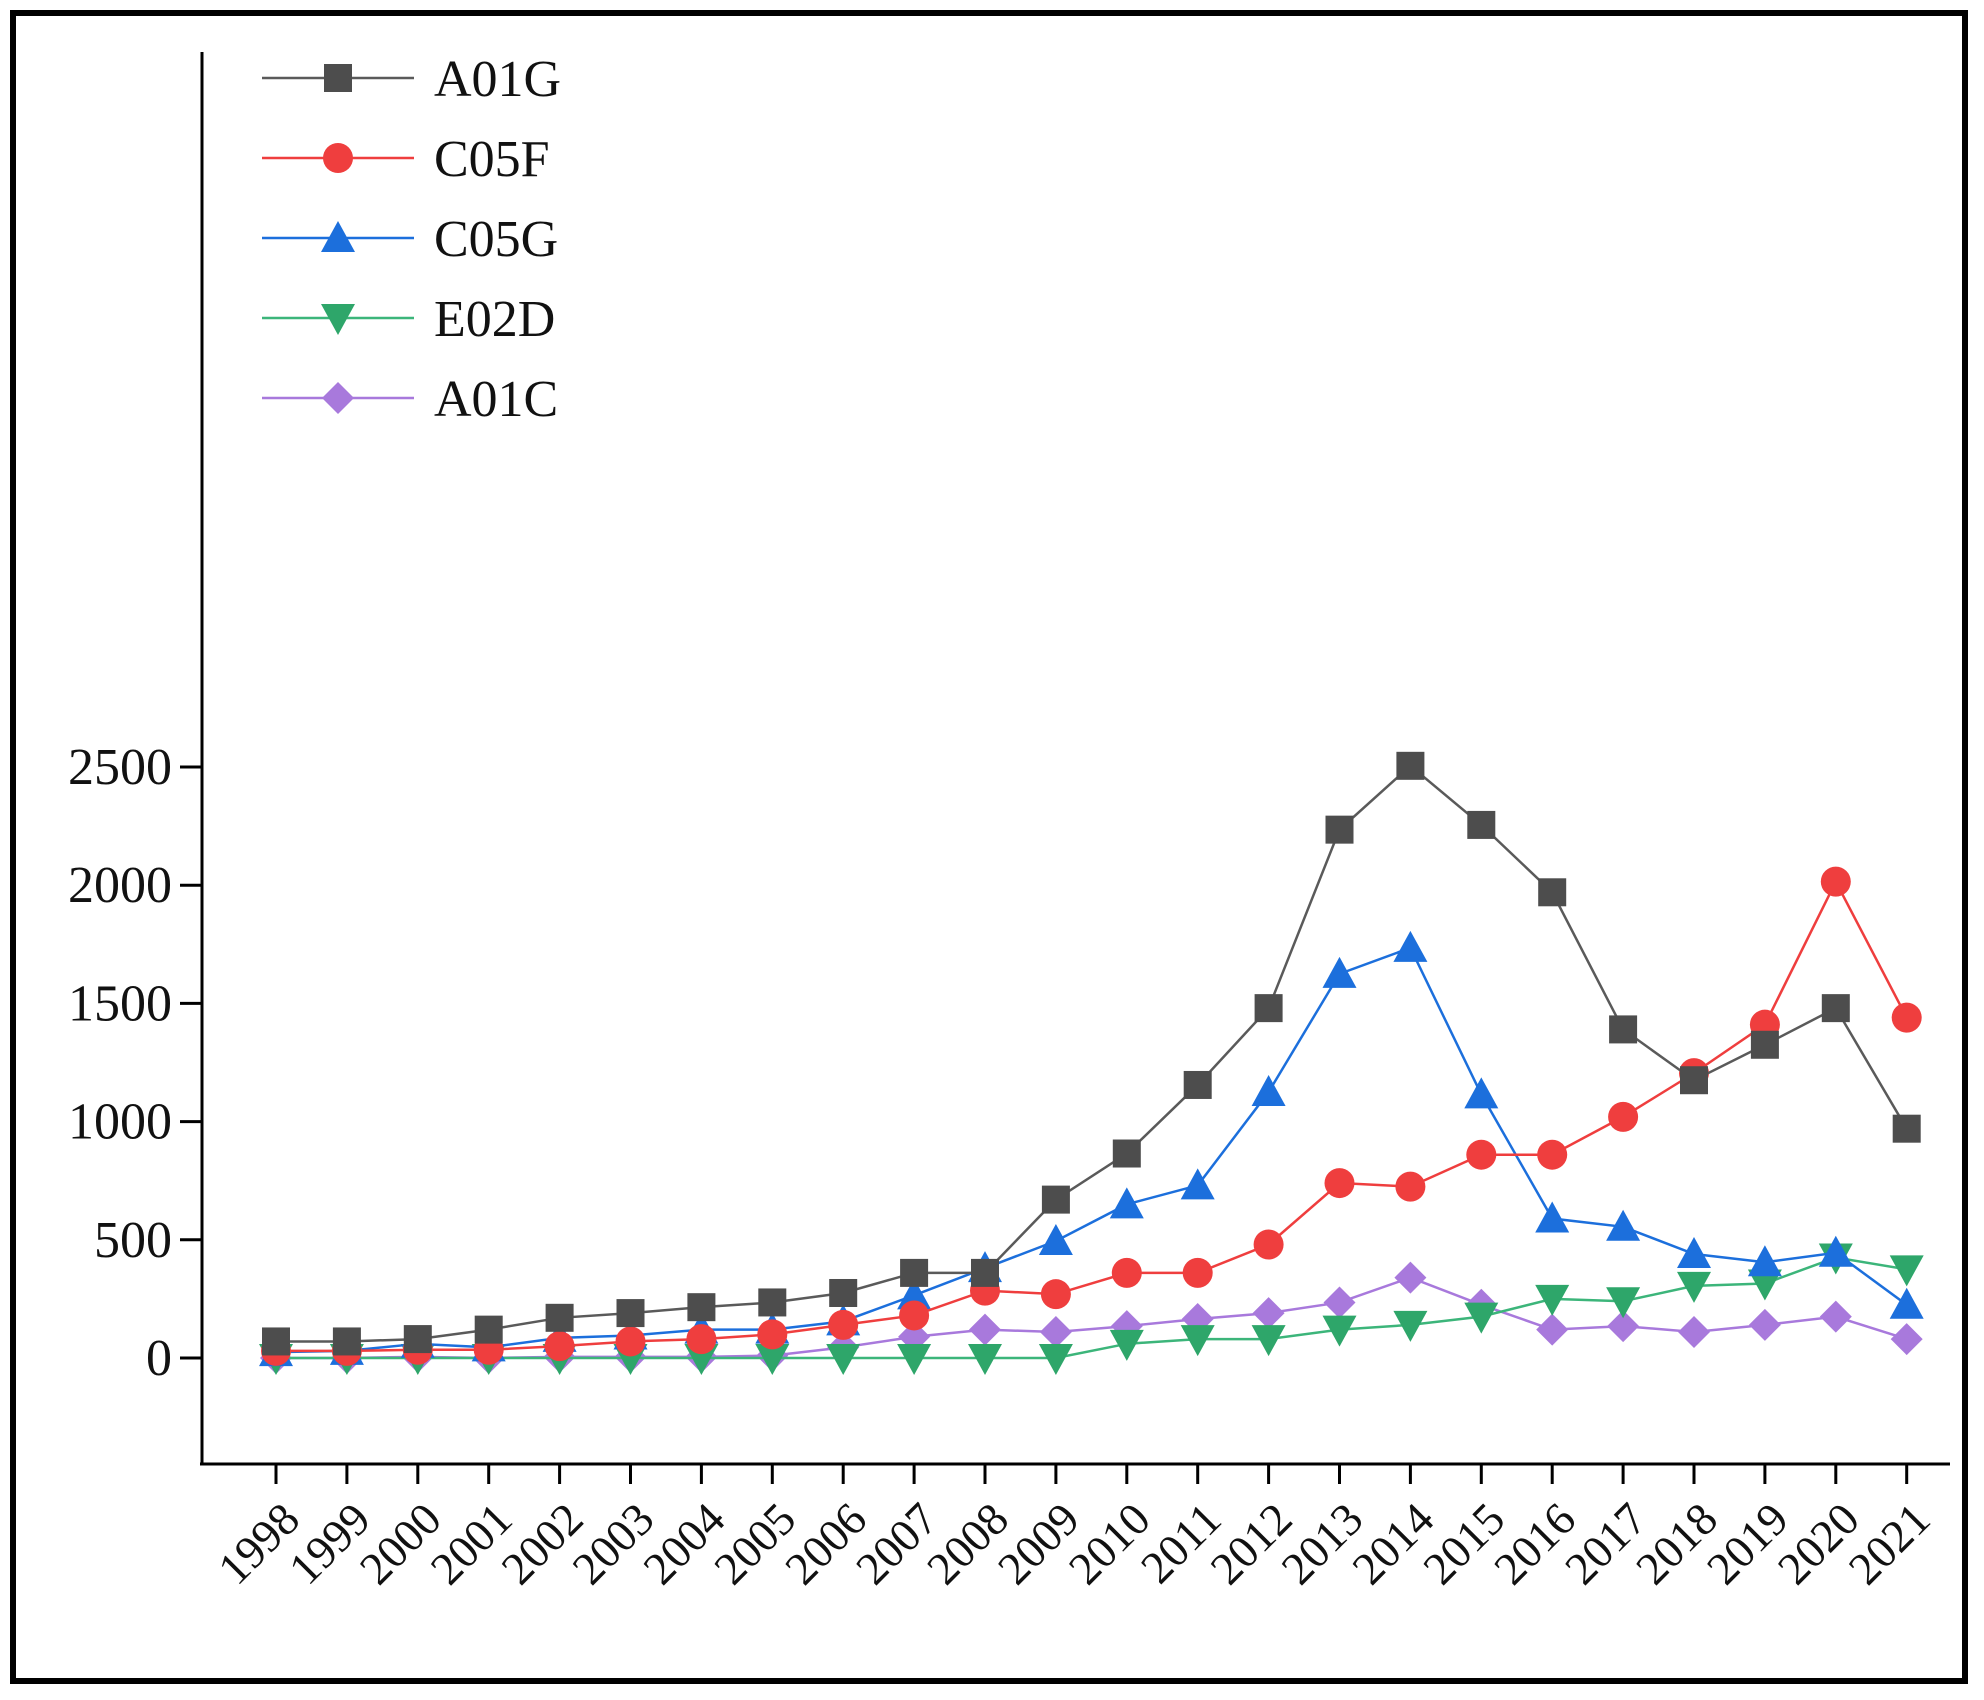 This screenshot has width=1984, height=1700. I want to click on legend-label-c05f: C05F, so click(492, 159).